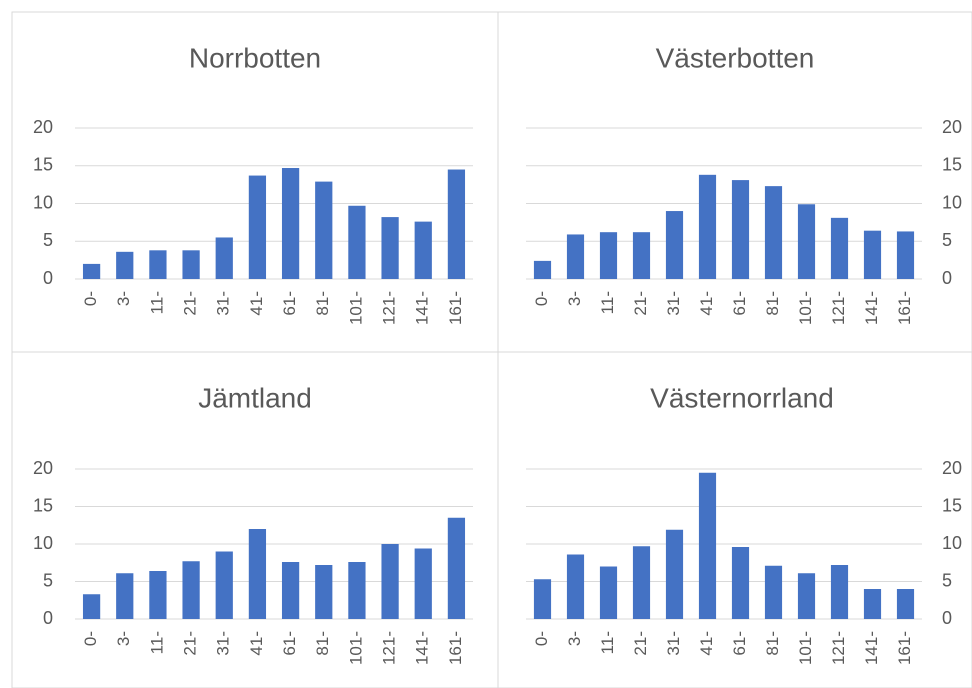 The width and height of the screenshot is (972, 688). Describe the element at coordinates (255, 57) in the screenshot. I see `chart-title: Norrbotten` at that location.